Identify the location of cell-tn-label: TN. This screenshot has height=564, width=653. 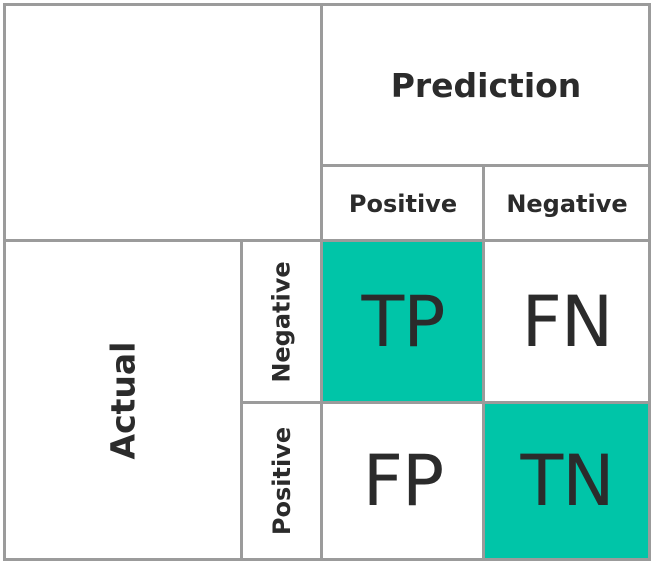
(567, 481).